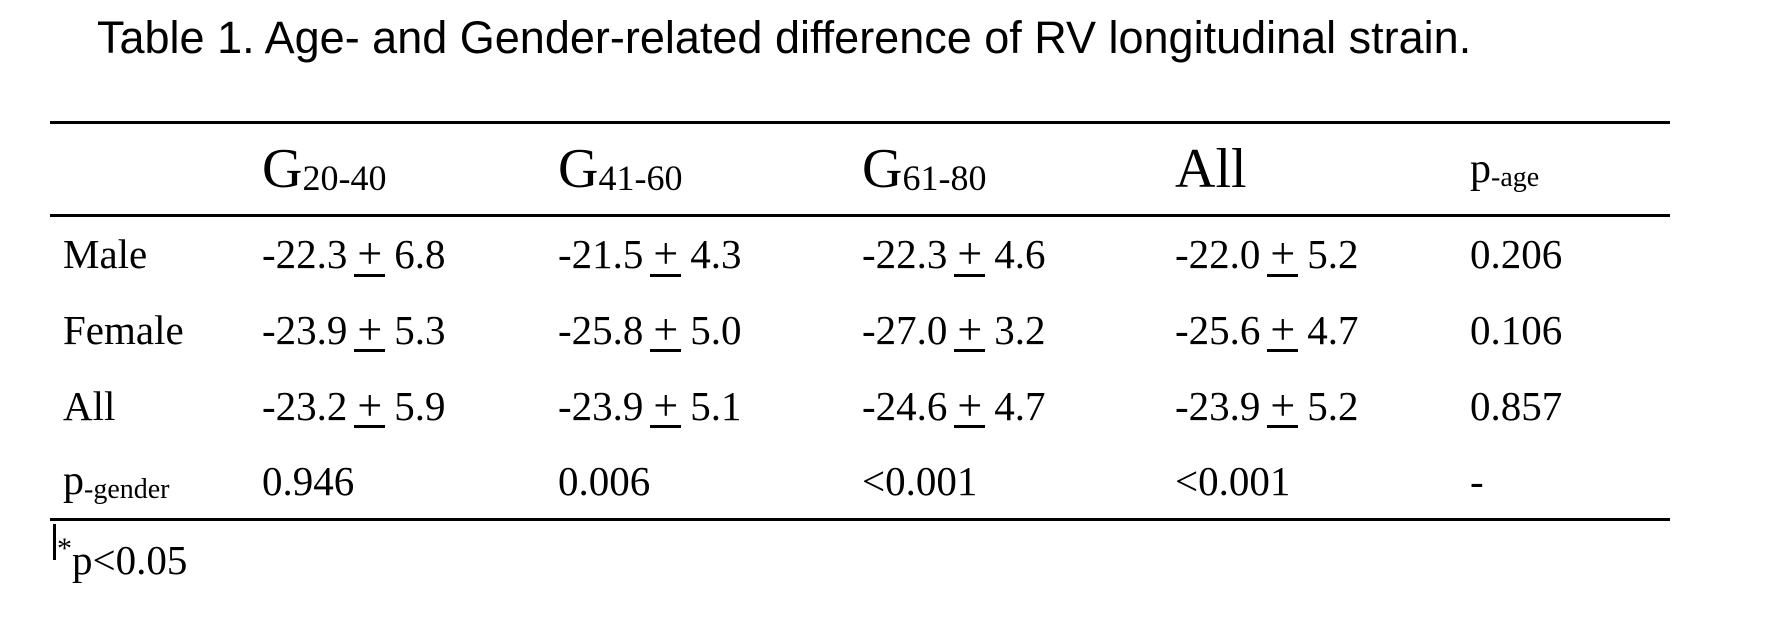 The height and width of the screenshot is (634, 1772). I want to click on cell-p-value: 0.106, so click(1562, 330).